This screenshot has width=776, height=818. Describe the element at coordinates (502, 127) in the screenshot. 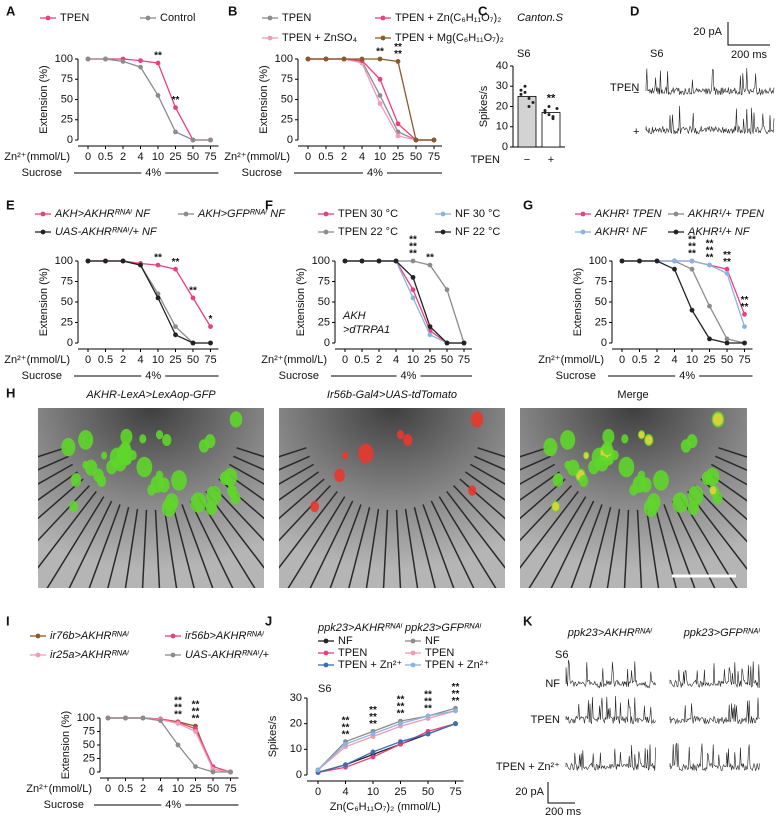

I see `y-tick-label: 10` at that location.